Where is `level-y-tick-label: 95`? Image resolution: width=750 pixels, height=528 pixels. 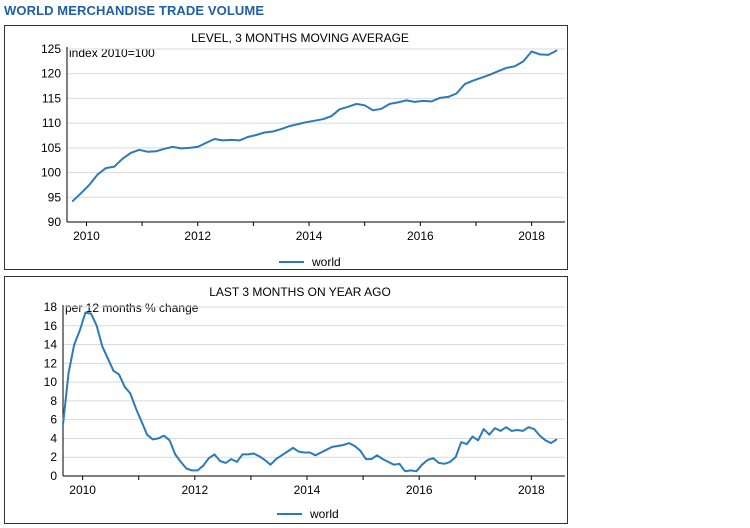
level-y-tick-label: 95 is located at coordinates (55, 197).